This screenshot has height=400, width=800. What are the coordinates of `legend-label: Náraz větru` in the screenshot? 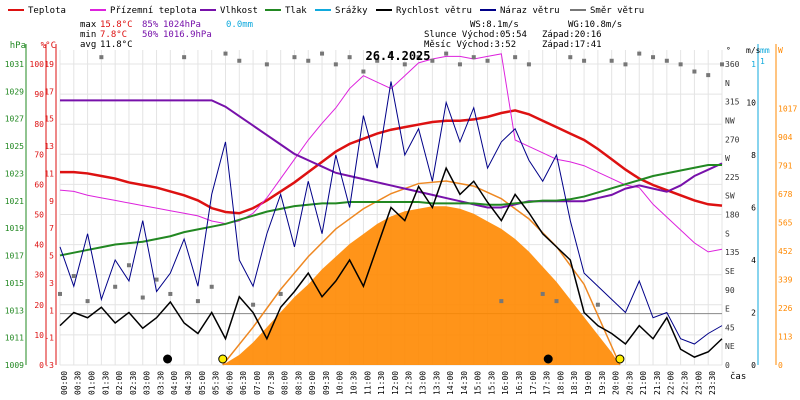 It's located at (530, 11).